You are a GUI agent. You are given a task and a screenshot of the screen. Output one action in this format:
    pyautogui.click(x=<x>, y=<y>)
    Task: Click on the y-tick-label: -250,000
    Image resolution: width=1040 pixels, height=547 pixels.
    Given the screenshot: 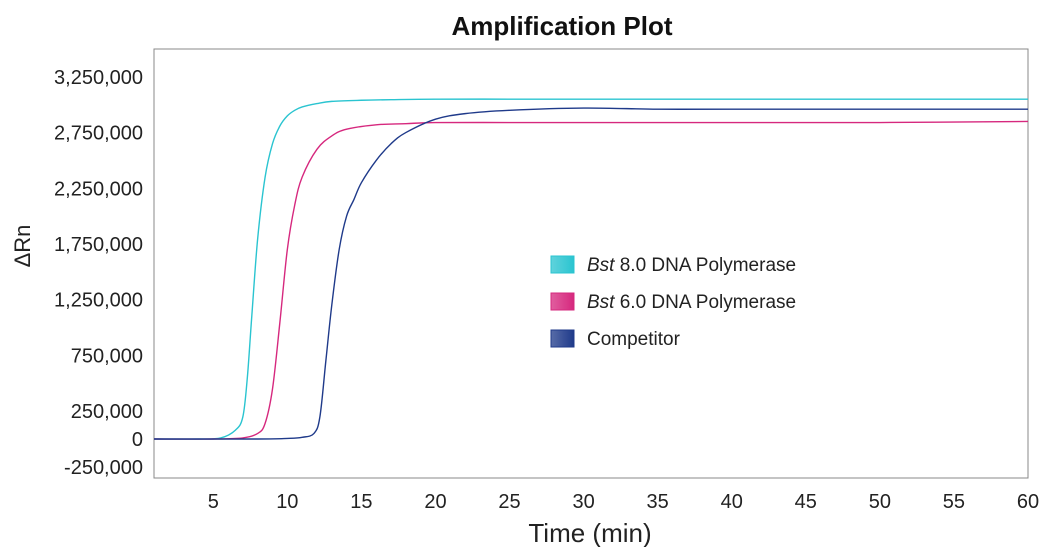 What is the action you would take?
    pyautogui.click(x=103, y=468)
    